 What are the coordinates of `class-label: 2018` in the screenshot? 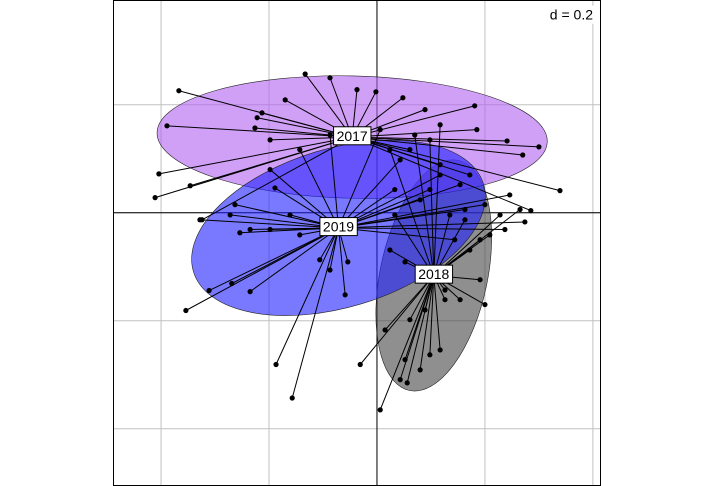 It's located at (433, 274).